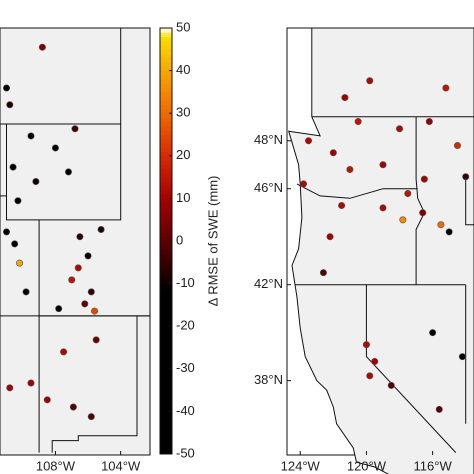 Image resolution: width=474 pixels, height=474 pixels. Describe the element at coordinates (212, 241) in the screenshot. I see `colorbar-label: Δ RMSE of SWE (mm)` at that location.